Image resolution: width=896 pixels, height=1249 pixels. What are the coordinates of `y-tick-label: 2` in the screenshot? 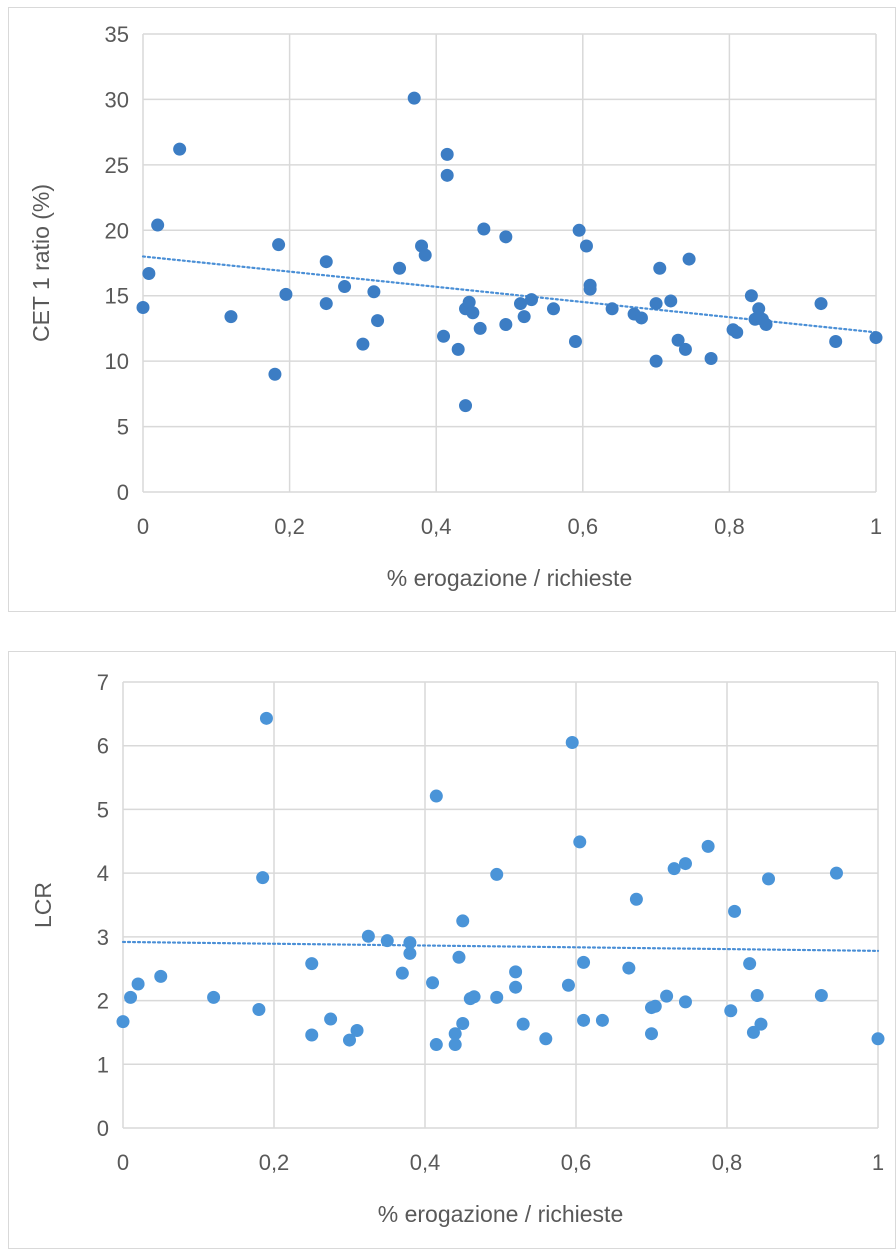 It's located at (103, 1001).